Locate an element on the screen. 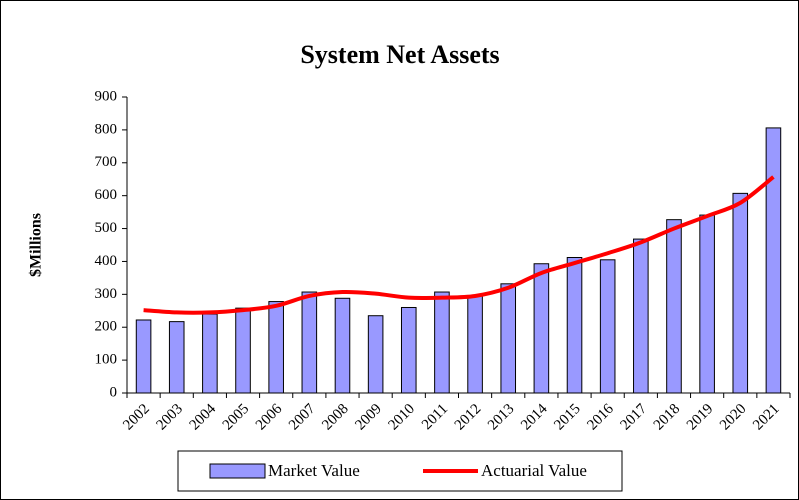  y-tick-label: 900 is located at coordinates (106, 96).